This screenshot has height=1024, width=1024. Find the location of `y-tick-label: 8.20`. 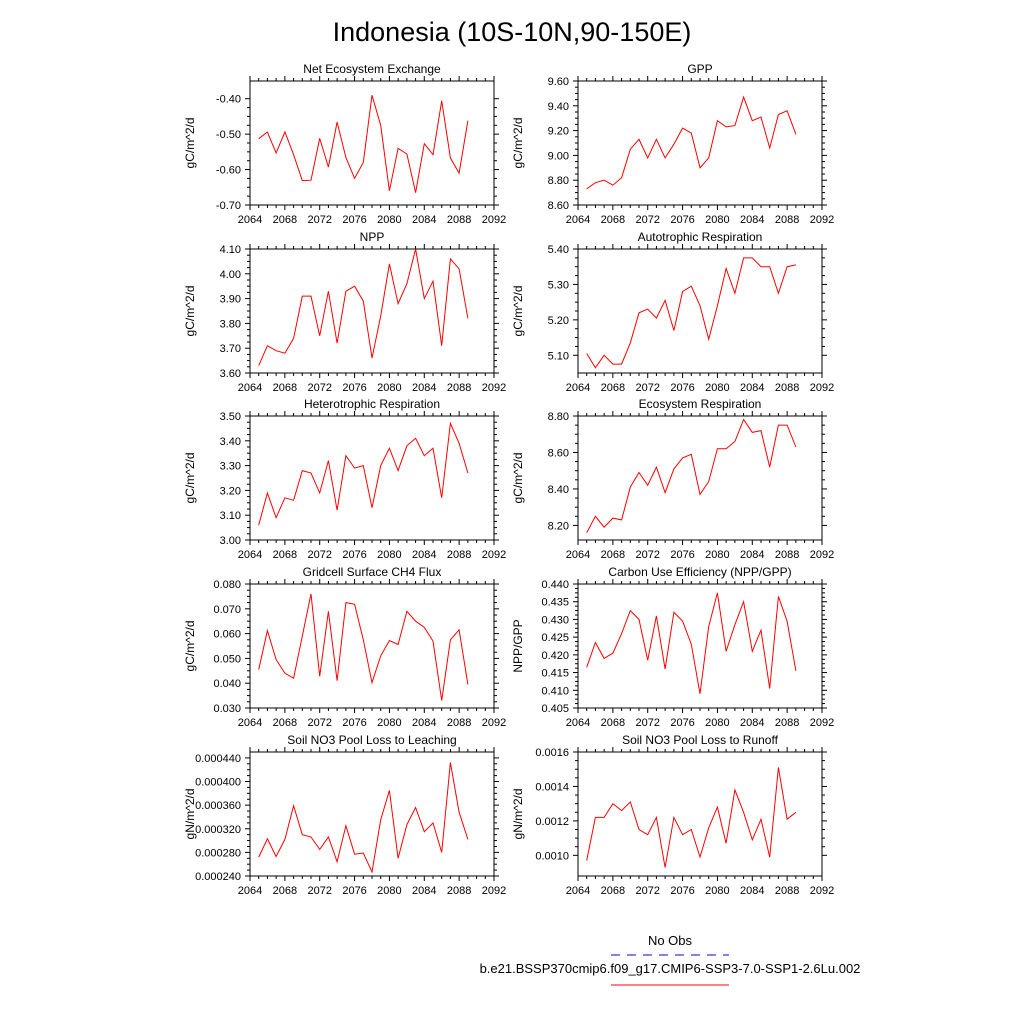

y-tick-label: 8.20 is located at coordinates (558, 526).